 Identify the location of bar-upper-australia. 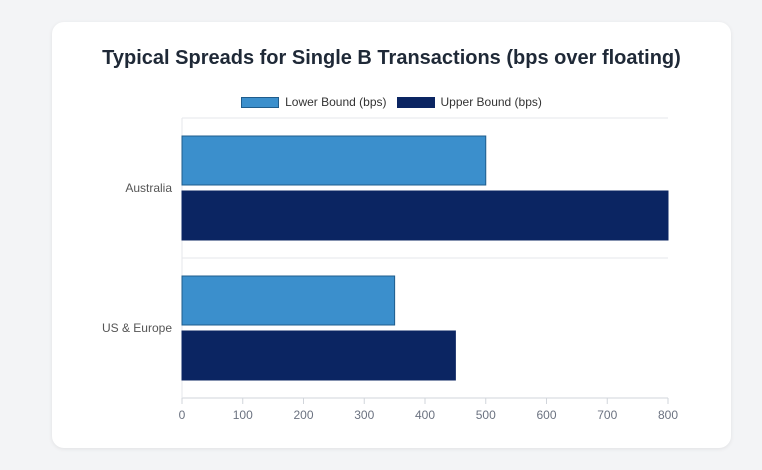
(425, 215).